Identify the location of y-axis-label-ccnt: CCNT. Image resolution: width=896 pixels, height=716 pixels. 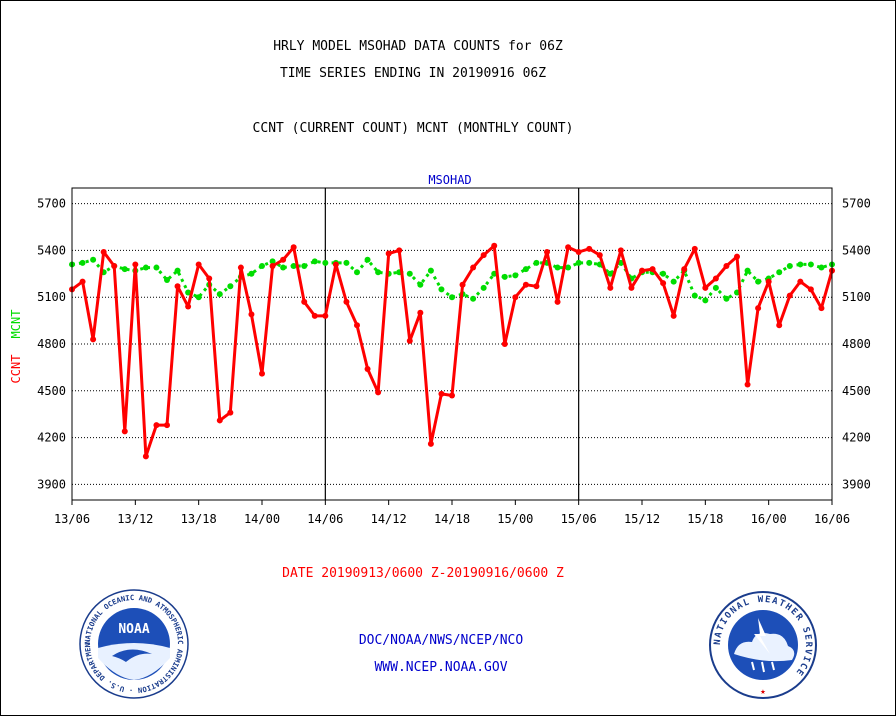
(16, 369).